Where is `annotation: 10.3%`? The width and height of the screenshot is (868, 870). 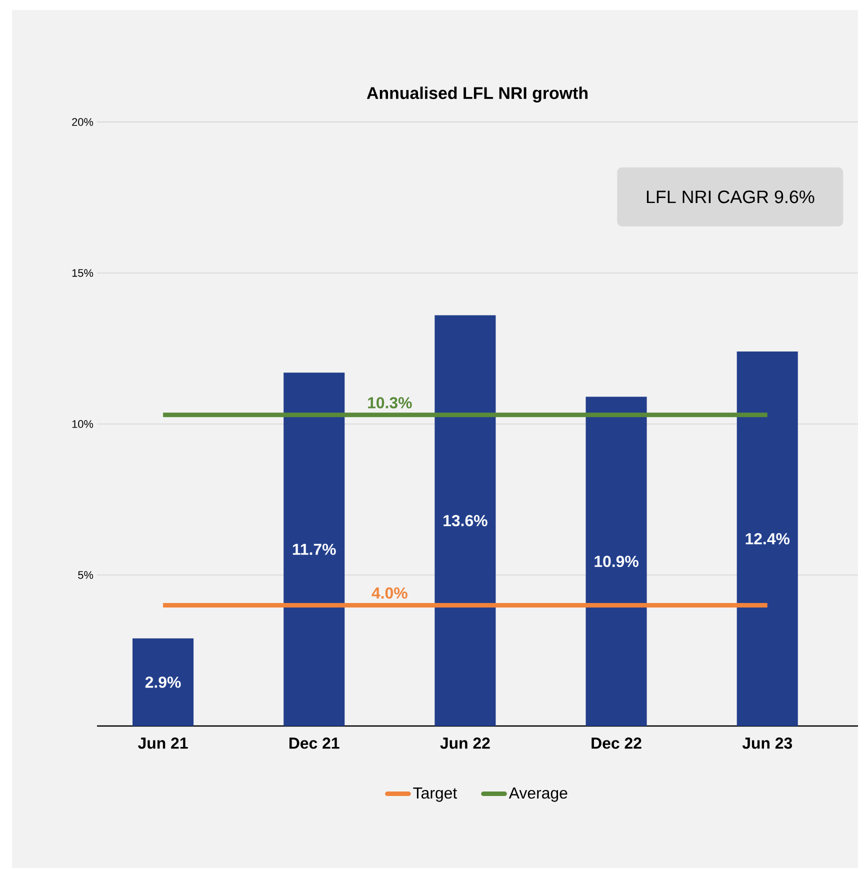 annotation: 10.3% is located at coordinates (390, 402).